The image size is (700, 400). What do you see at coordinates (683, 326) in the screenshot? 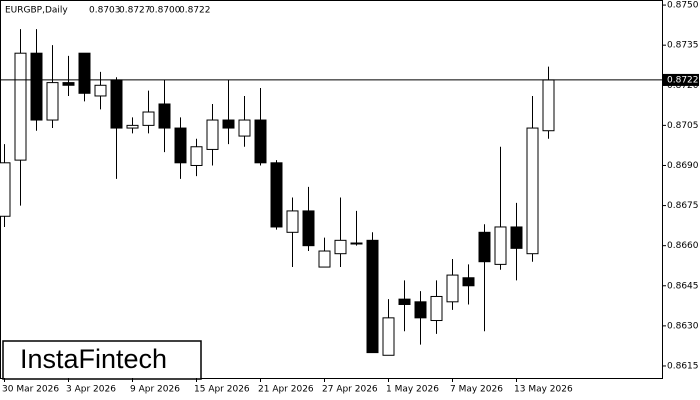
I see `y-tick-label: 0.8630` at bounding box center [683, 326].